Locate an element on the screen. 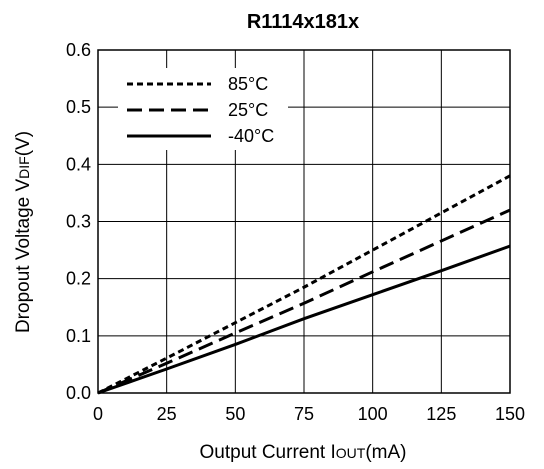 Image resolution: width=544 pixels, height=469 pixels. x-tick-label: 0 is located at coordinates (98, 414).